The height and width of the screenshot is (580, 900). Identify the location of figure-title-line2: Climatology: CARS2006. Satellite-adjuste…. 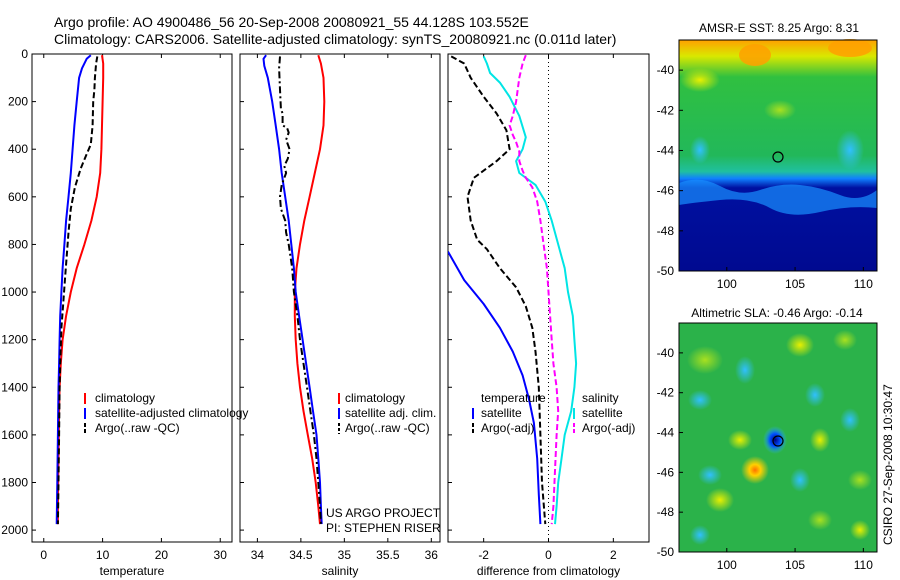
(335, 39).